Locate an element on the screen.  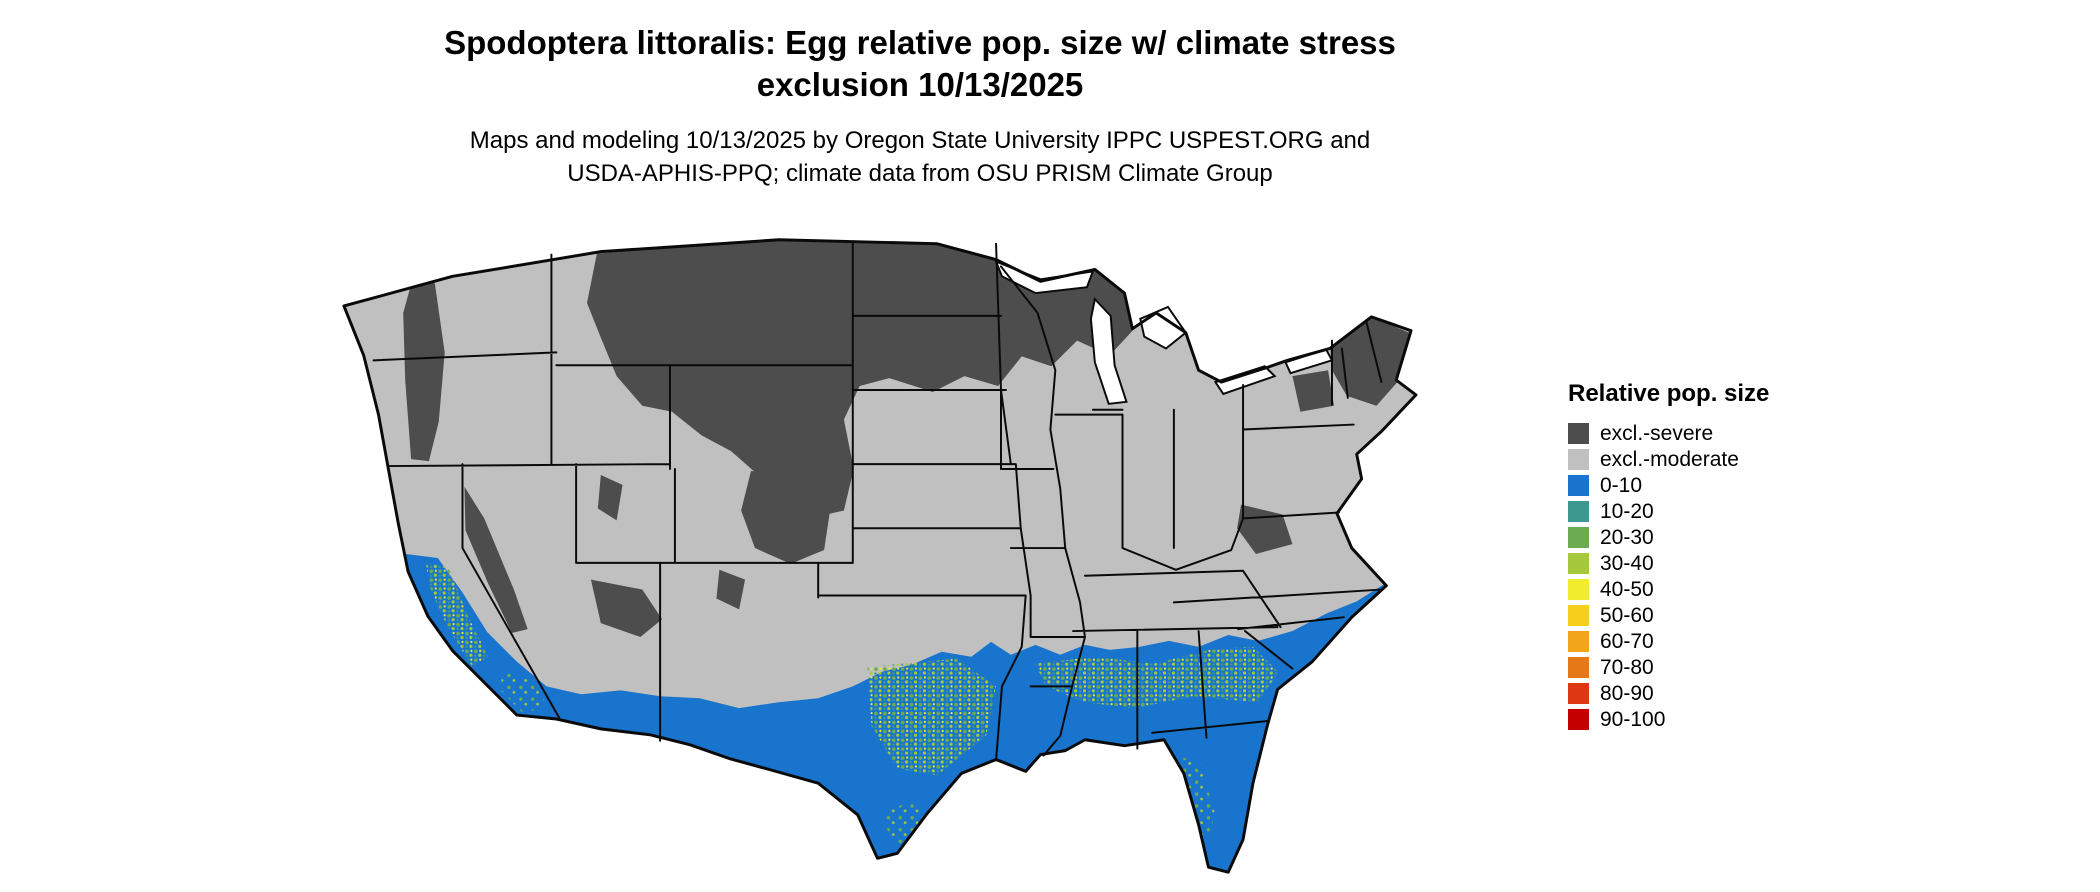
region-excl-severe-arizona is located at coordinates (626, 608).